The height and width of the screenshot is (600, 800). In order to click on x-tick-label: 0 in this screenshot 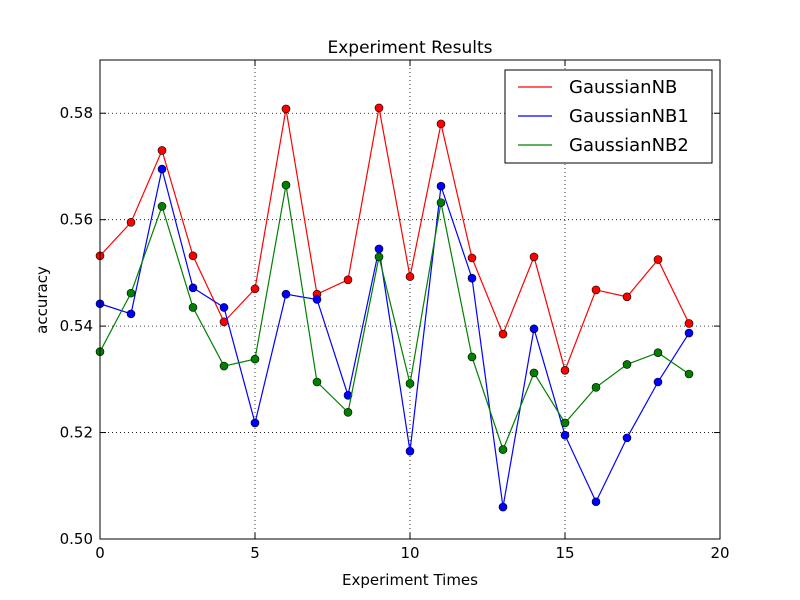, I will do `click(100, 553)`.